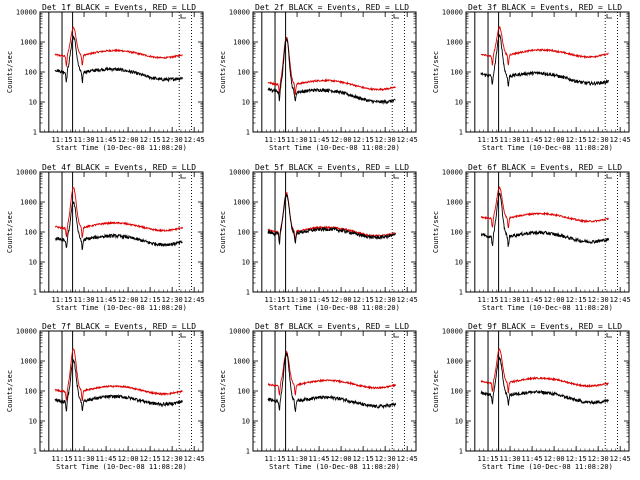 The image size is (640, 480). I want to click on panel-title: Det 5f BLACK = Events, RED = LLD, so click(332, 167).